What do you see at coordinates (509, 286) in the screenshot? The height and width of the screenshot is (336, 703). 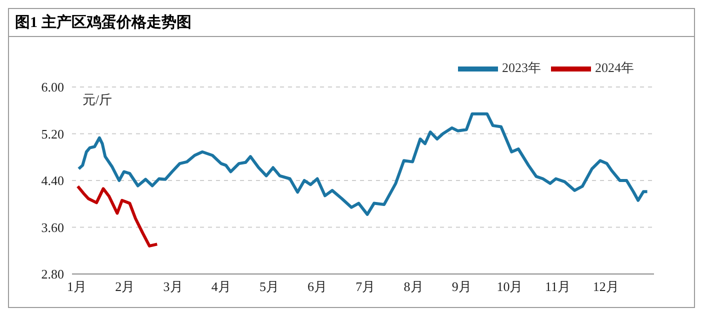 I see `x-tick-label: 10月` at bounding box center [509, 286].